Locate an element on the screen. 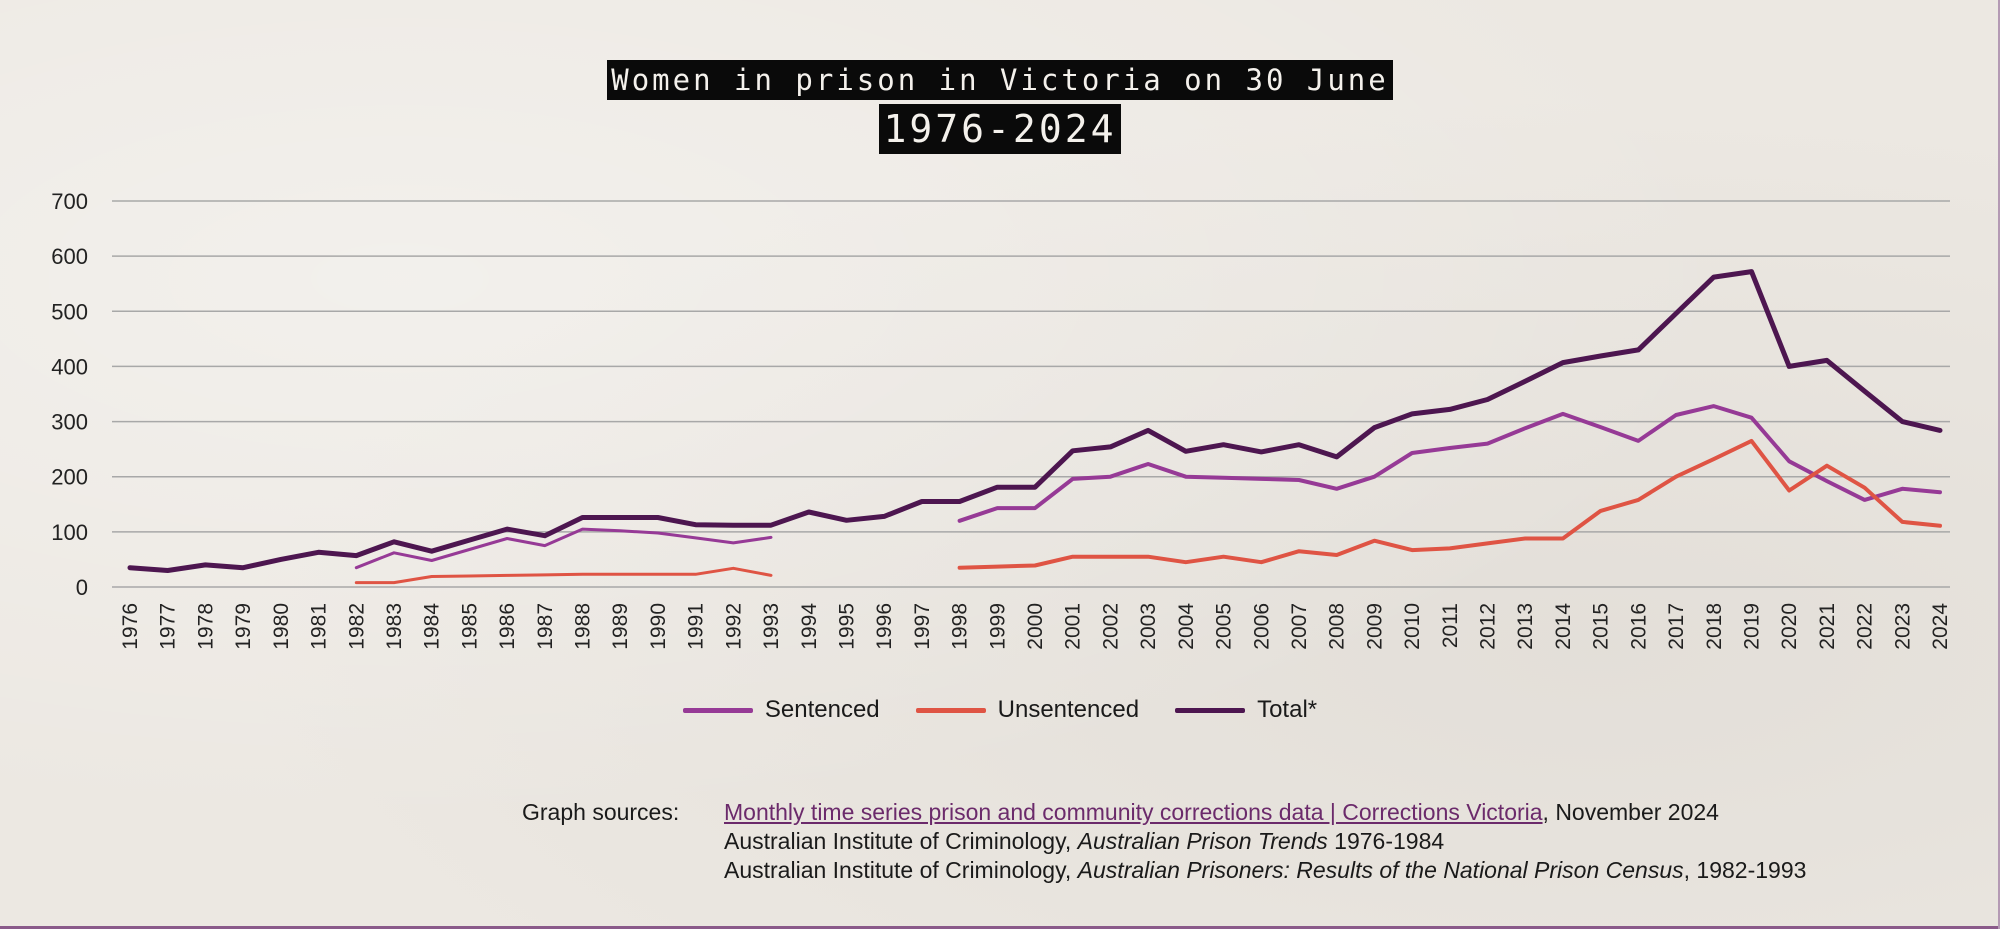 This screenshot has width=2000, height=929. y-tick-label: 0 is located at coordinates (82, 587).